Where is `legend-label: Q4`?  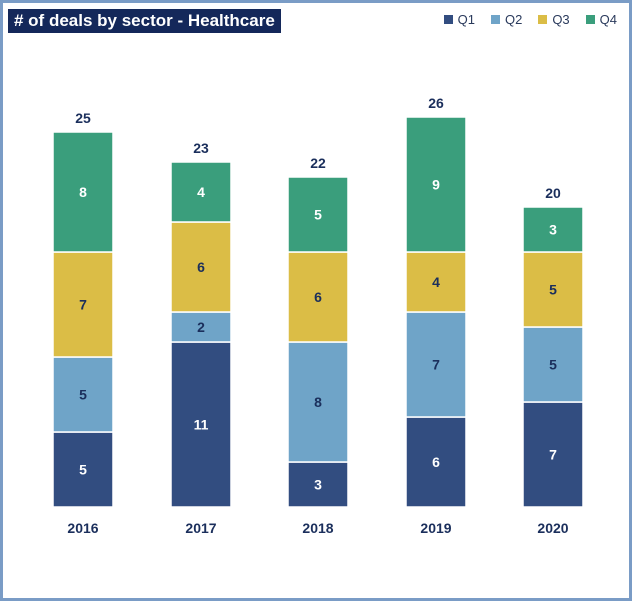
legend-label: Q4 is located at coordinates (608, 19).